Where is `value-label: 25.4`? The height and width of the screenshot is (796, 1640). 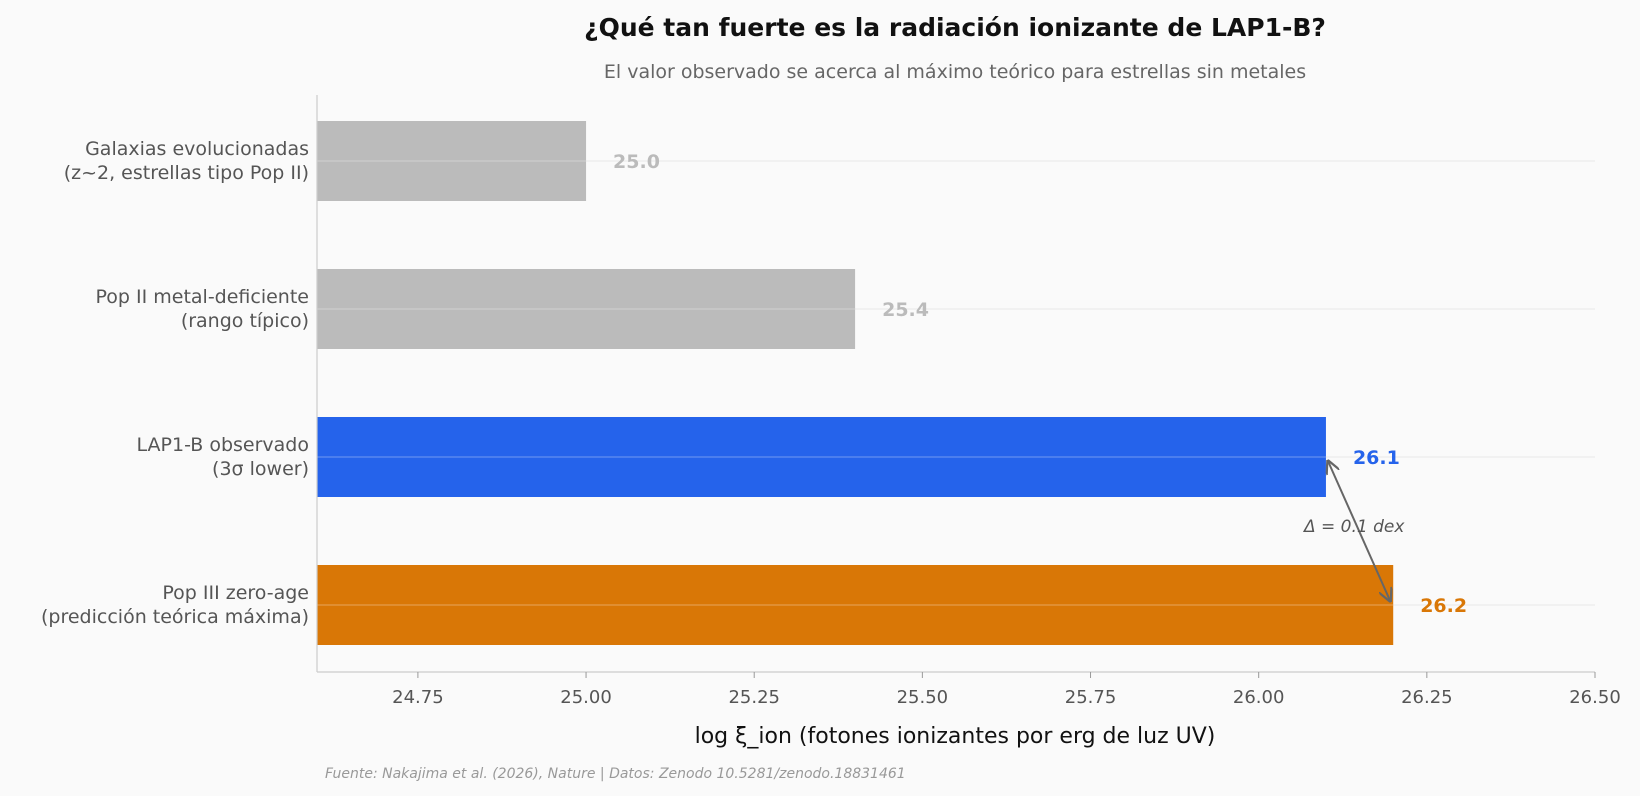
value-label: 25.4 is located at coordinates (905, 310).